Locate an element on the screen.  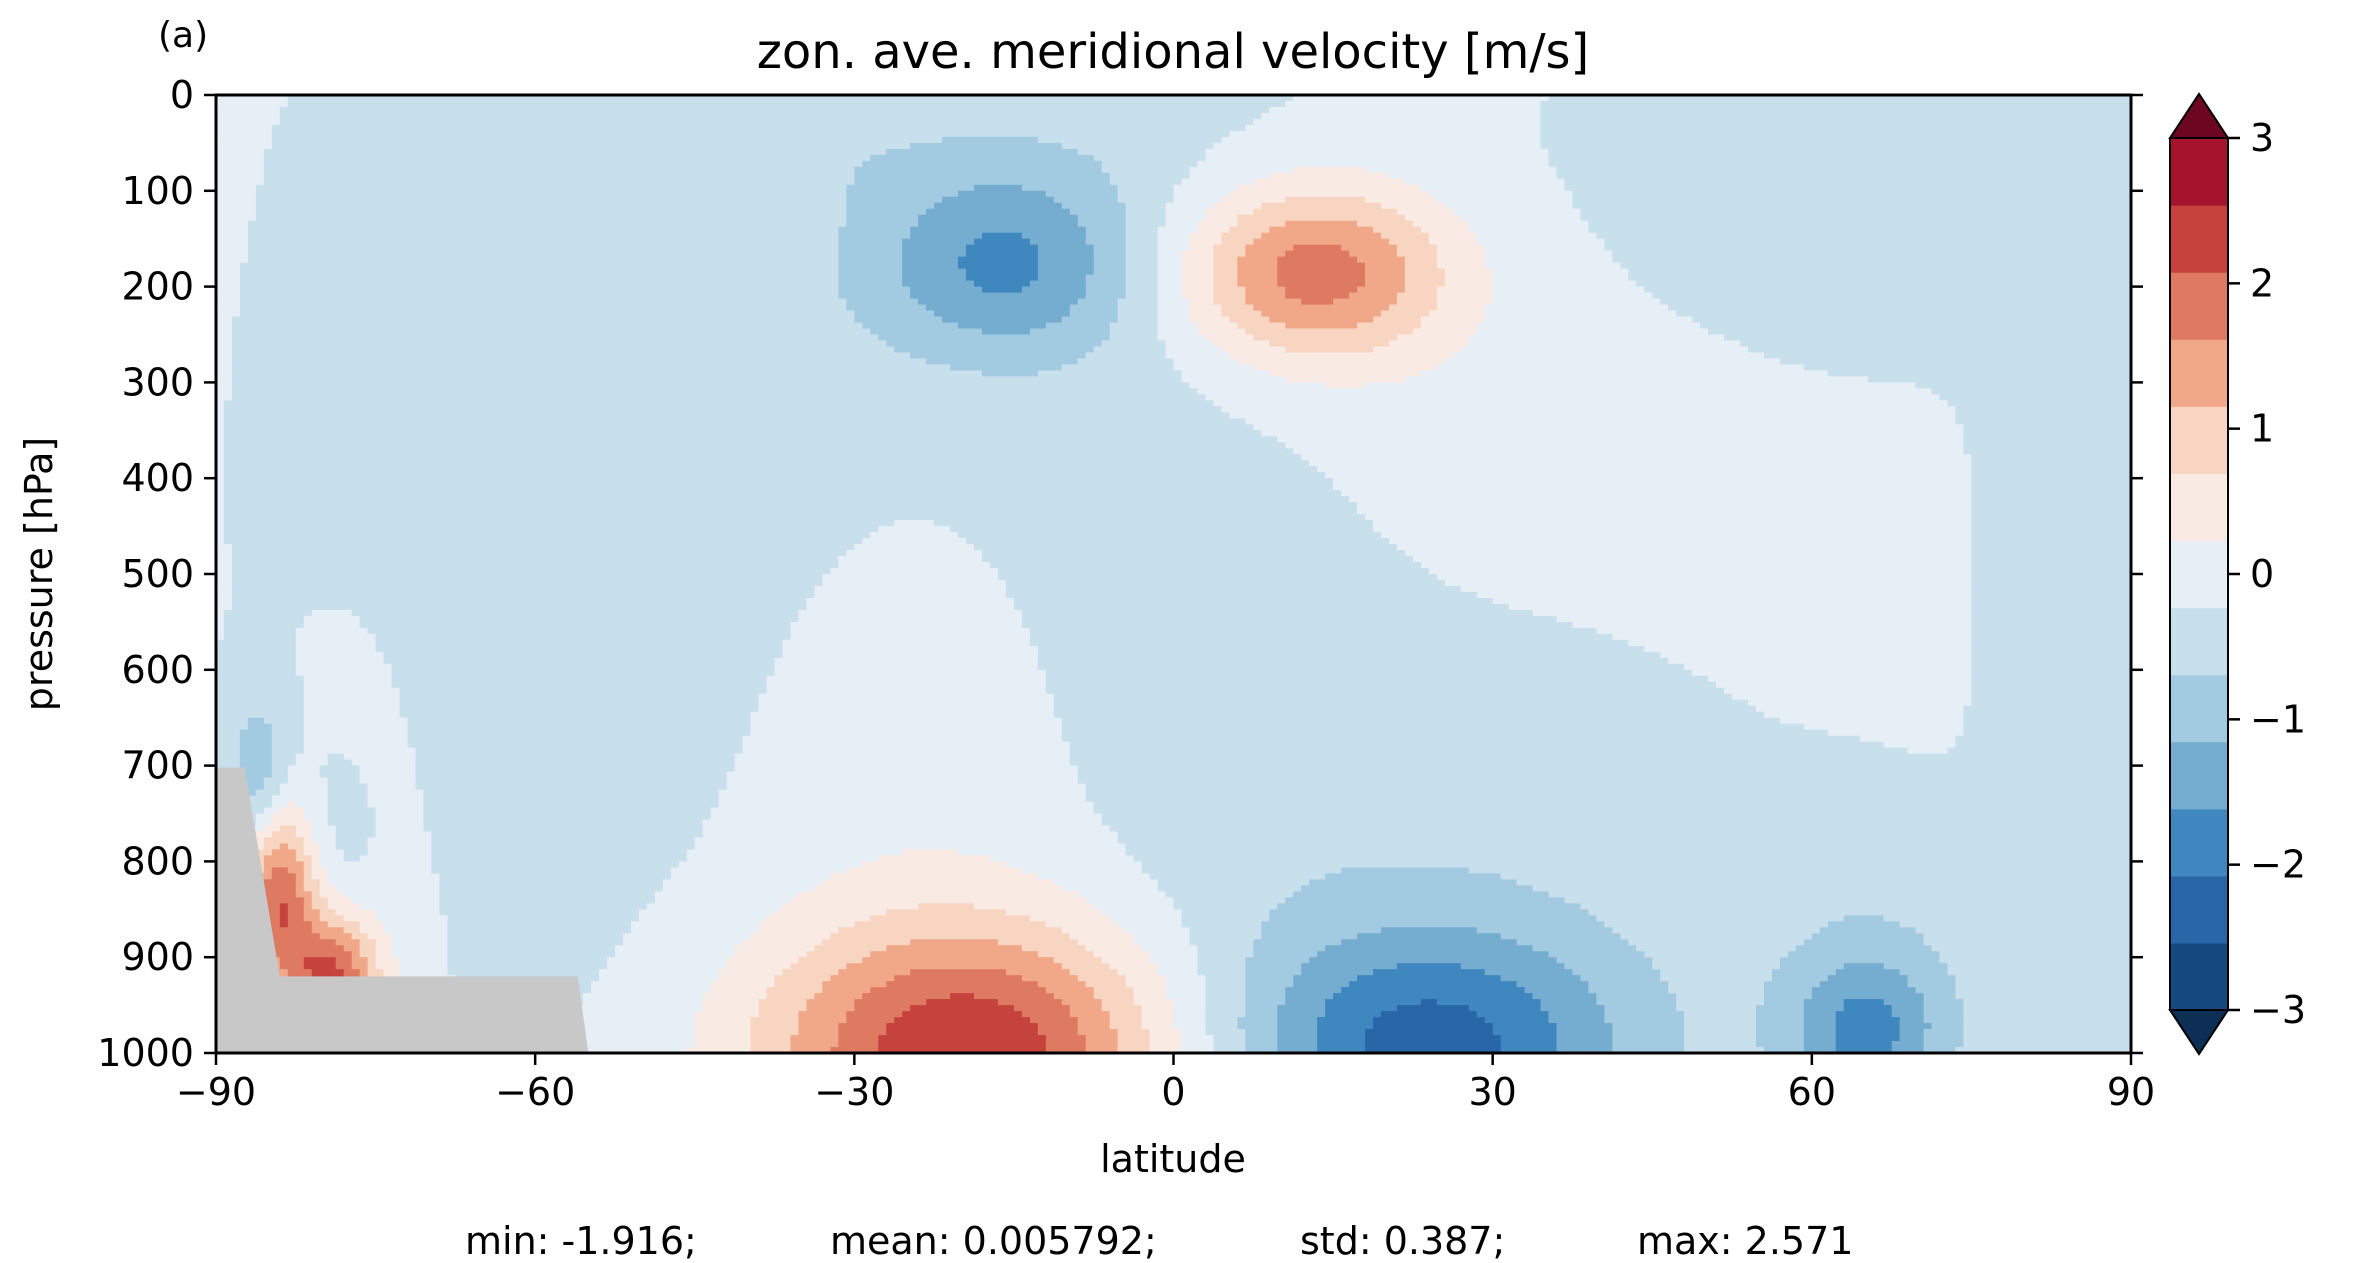
y-tick-label: 500 is located at coordinates (157, 574).